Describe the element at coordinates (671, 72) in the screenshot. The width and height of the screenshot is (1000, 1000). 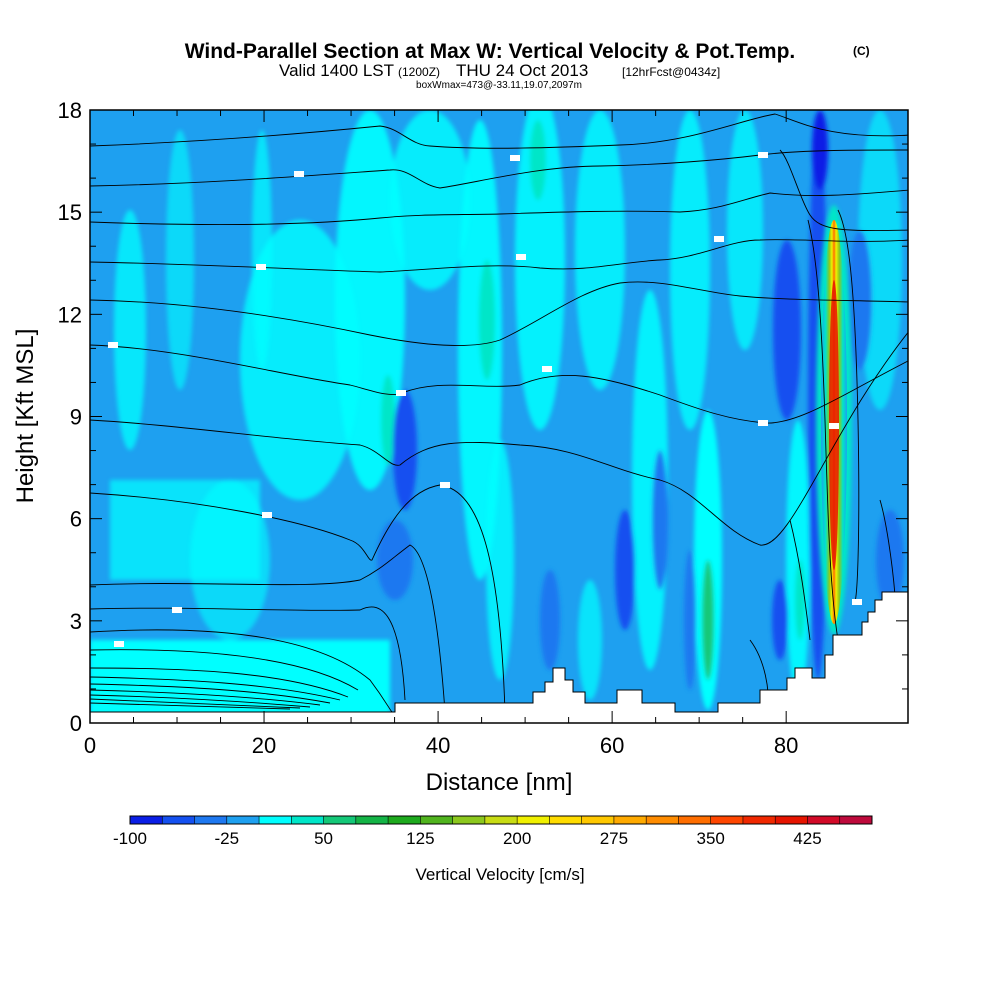
I see `subtitle-fcst: [12hrFcst@0434z]` at that location.